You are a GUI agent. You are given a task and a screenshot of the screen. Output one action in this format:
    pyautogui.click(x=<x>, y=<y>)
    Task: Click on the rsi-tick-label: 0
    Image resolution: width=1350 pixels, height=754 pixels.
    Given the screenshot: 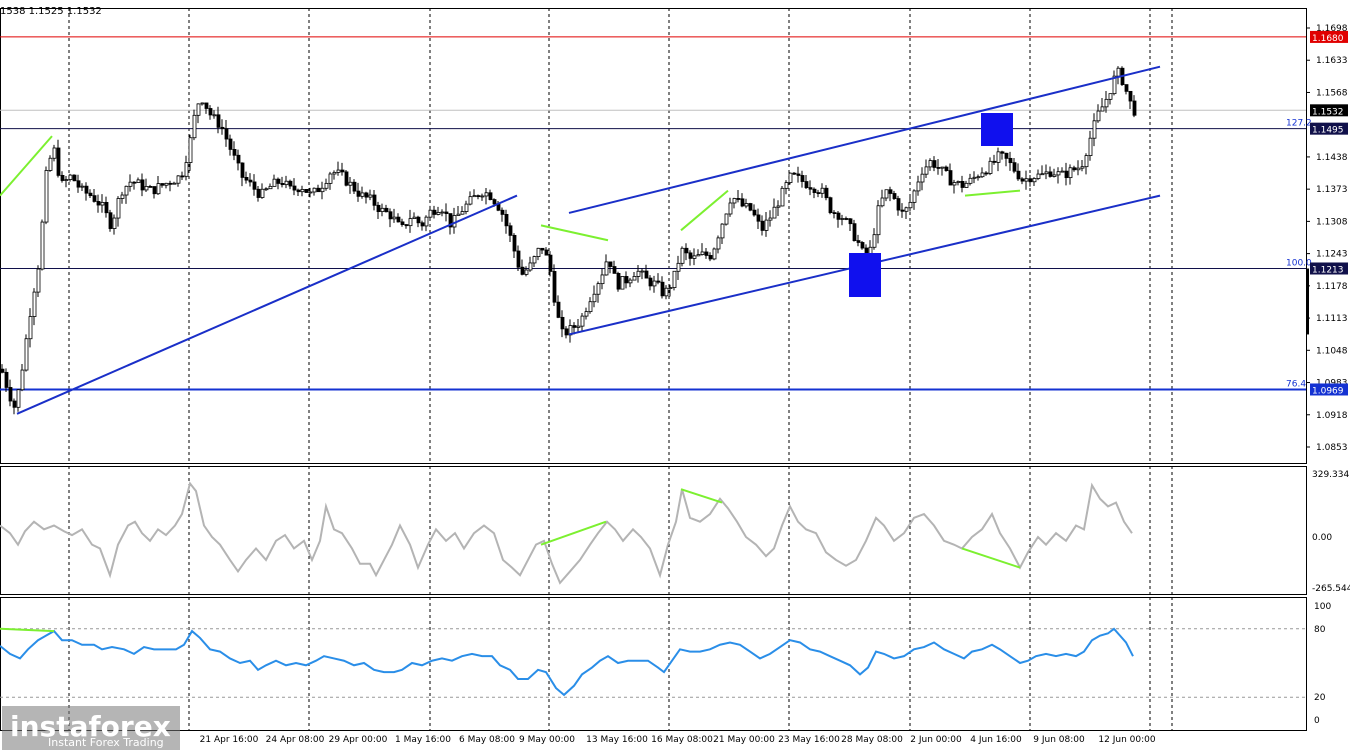 What is the action you would take?
    pyautogui.click(x=1317, y=721)
    